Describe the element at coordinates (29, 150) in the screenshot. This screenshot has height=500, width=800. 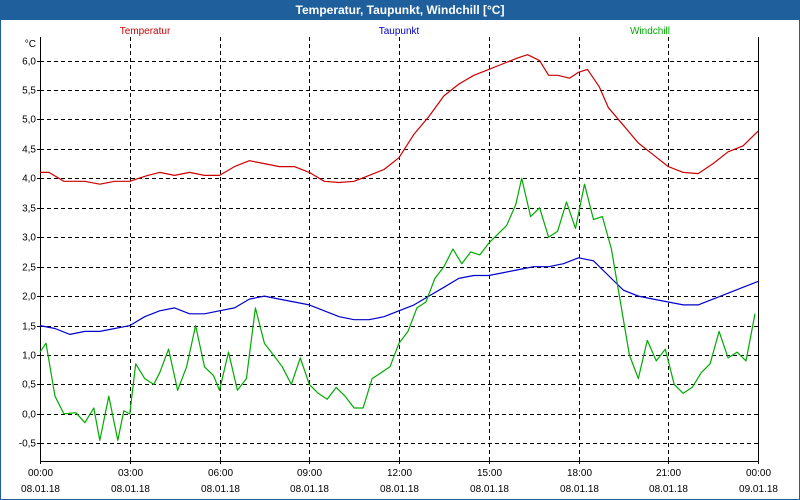
I see `y-tick-label: 4,5` at that location.